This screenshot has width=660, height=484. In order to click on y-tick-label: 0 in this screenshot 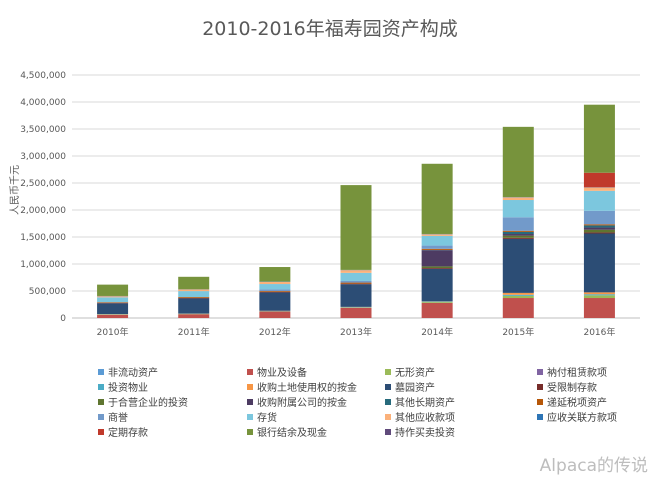, I will do `click(63, 319)`.